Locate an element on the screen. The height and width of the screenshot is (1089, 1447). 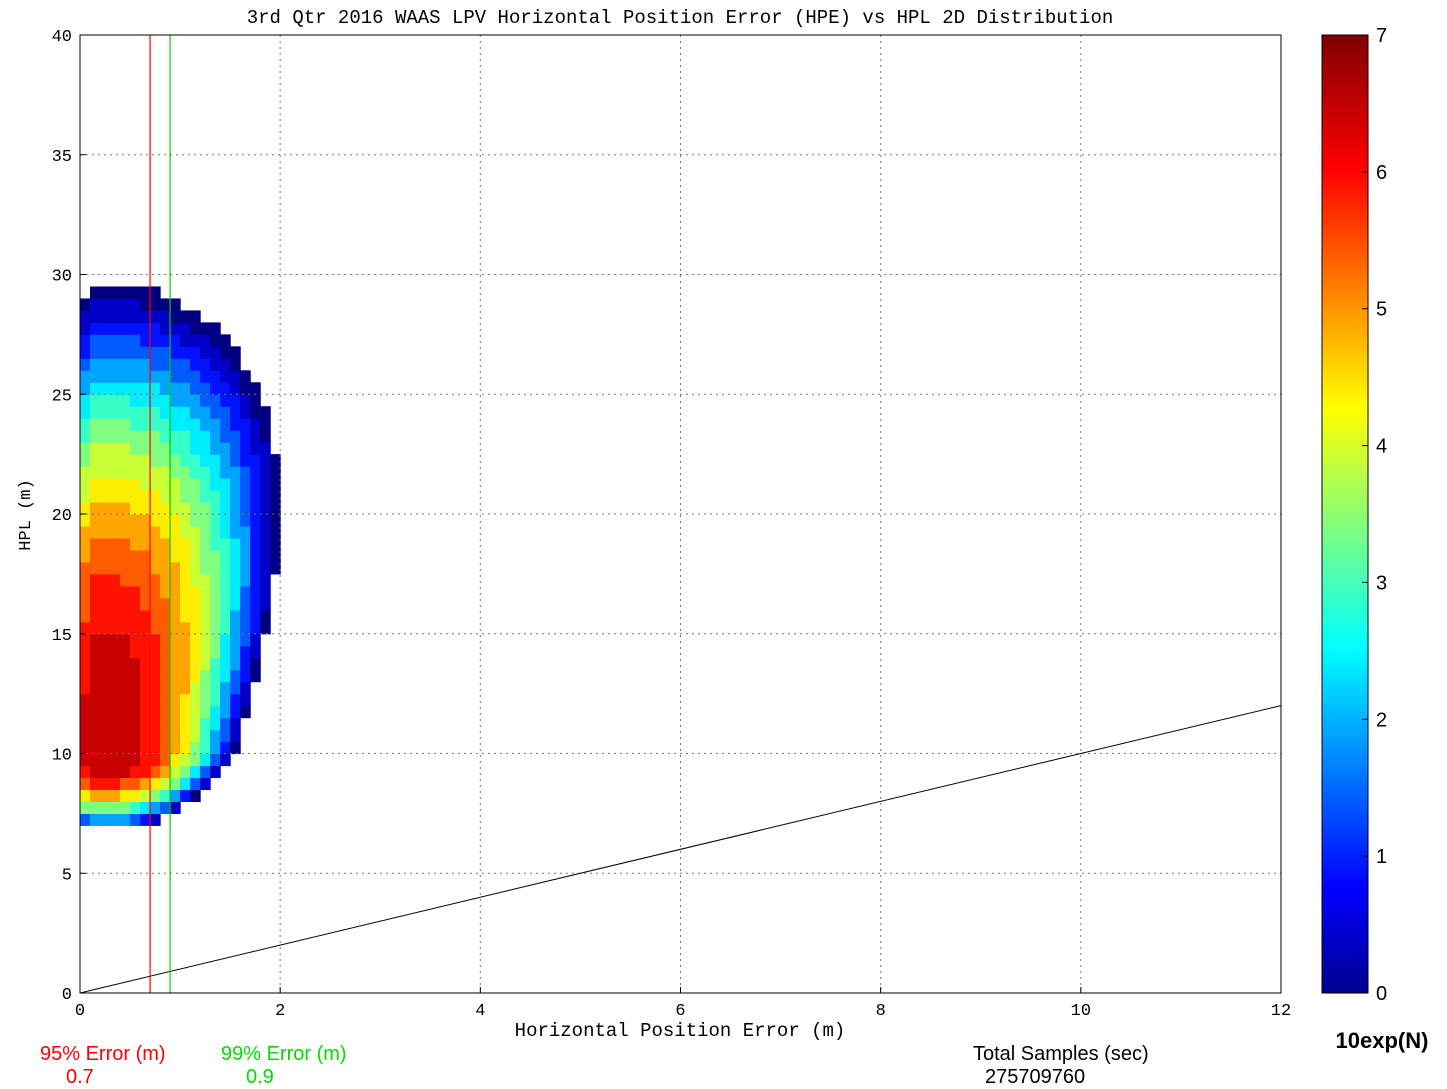
x-tick-label: 10 is located at coordinates (1081, 1011).